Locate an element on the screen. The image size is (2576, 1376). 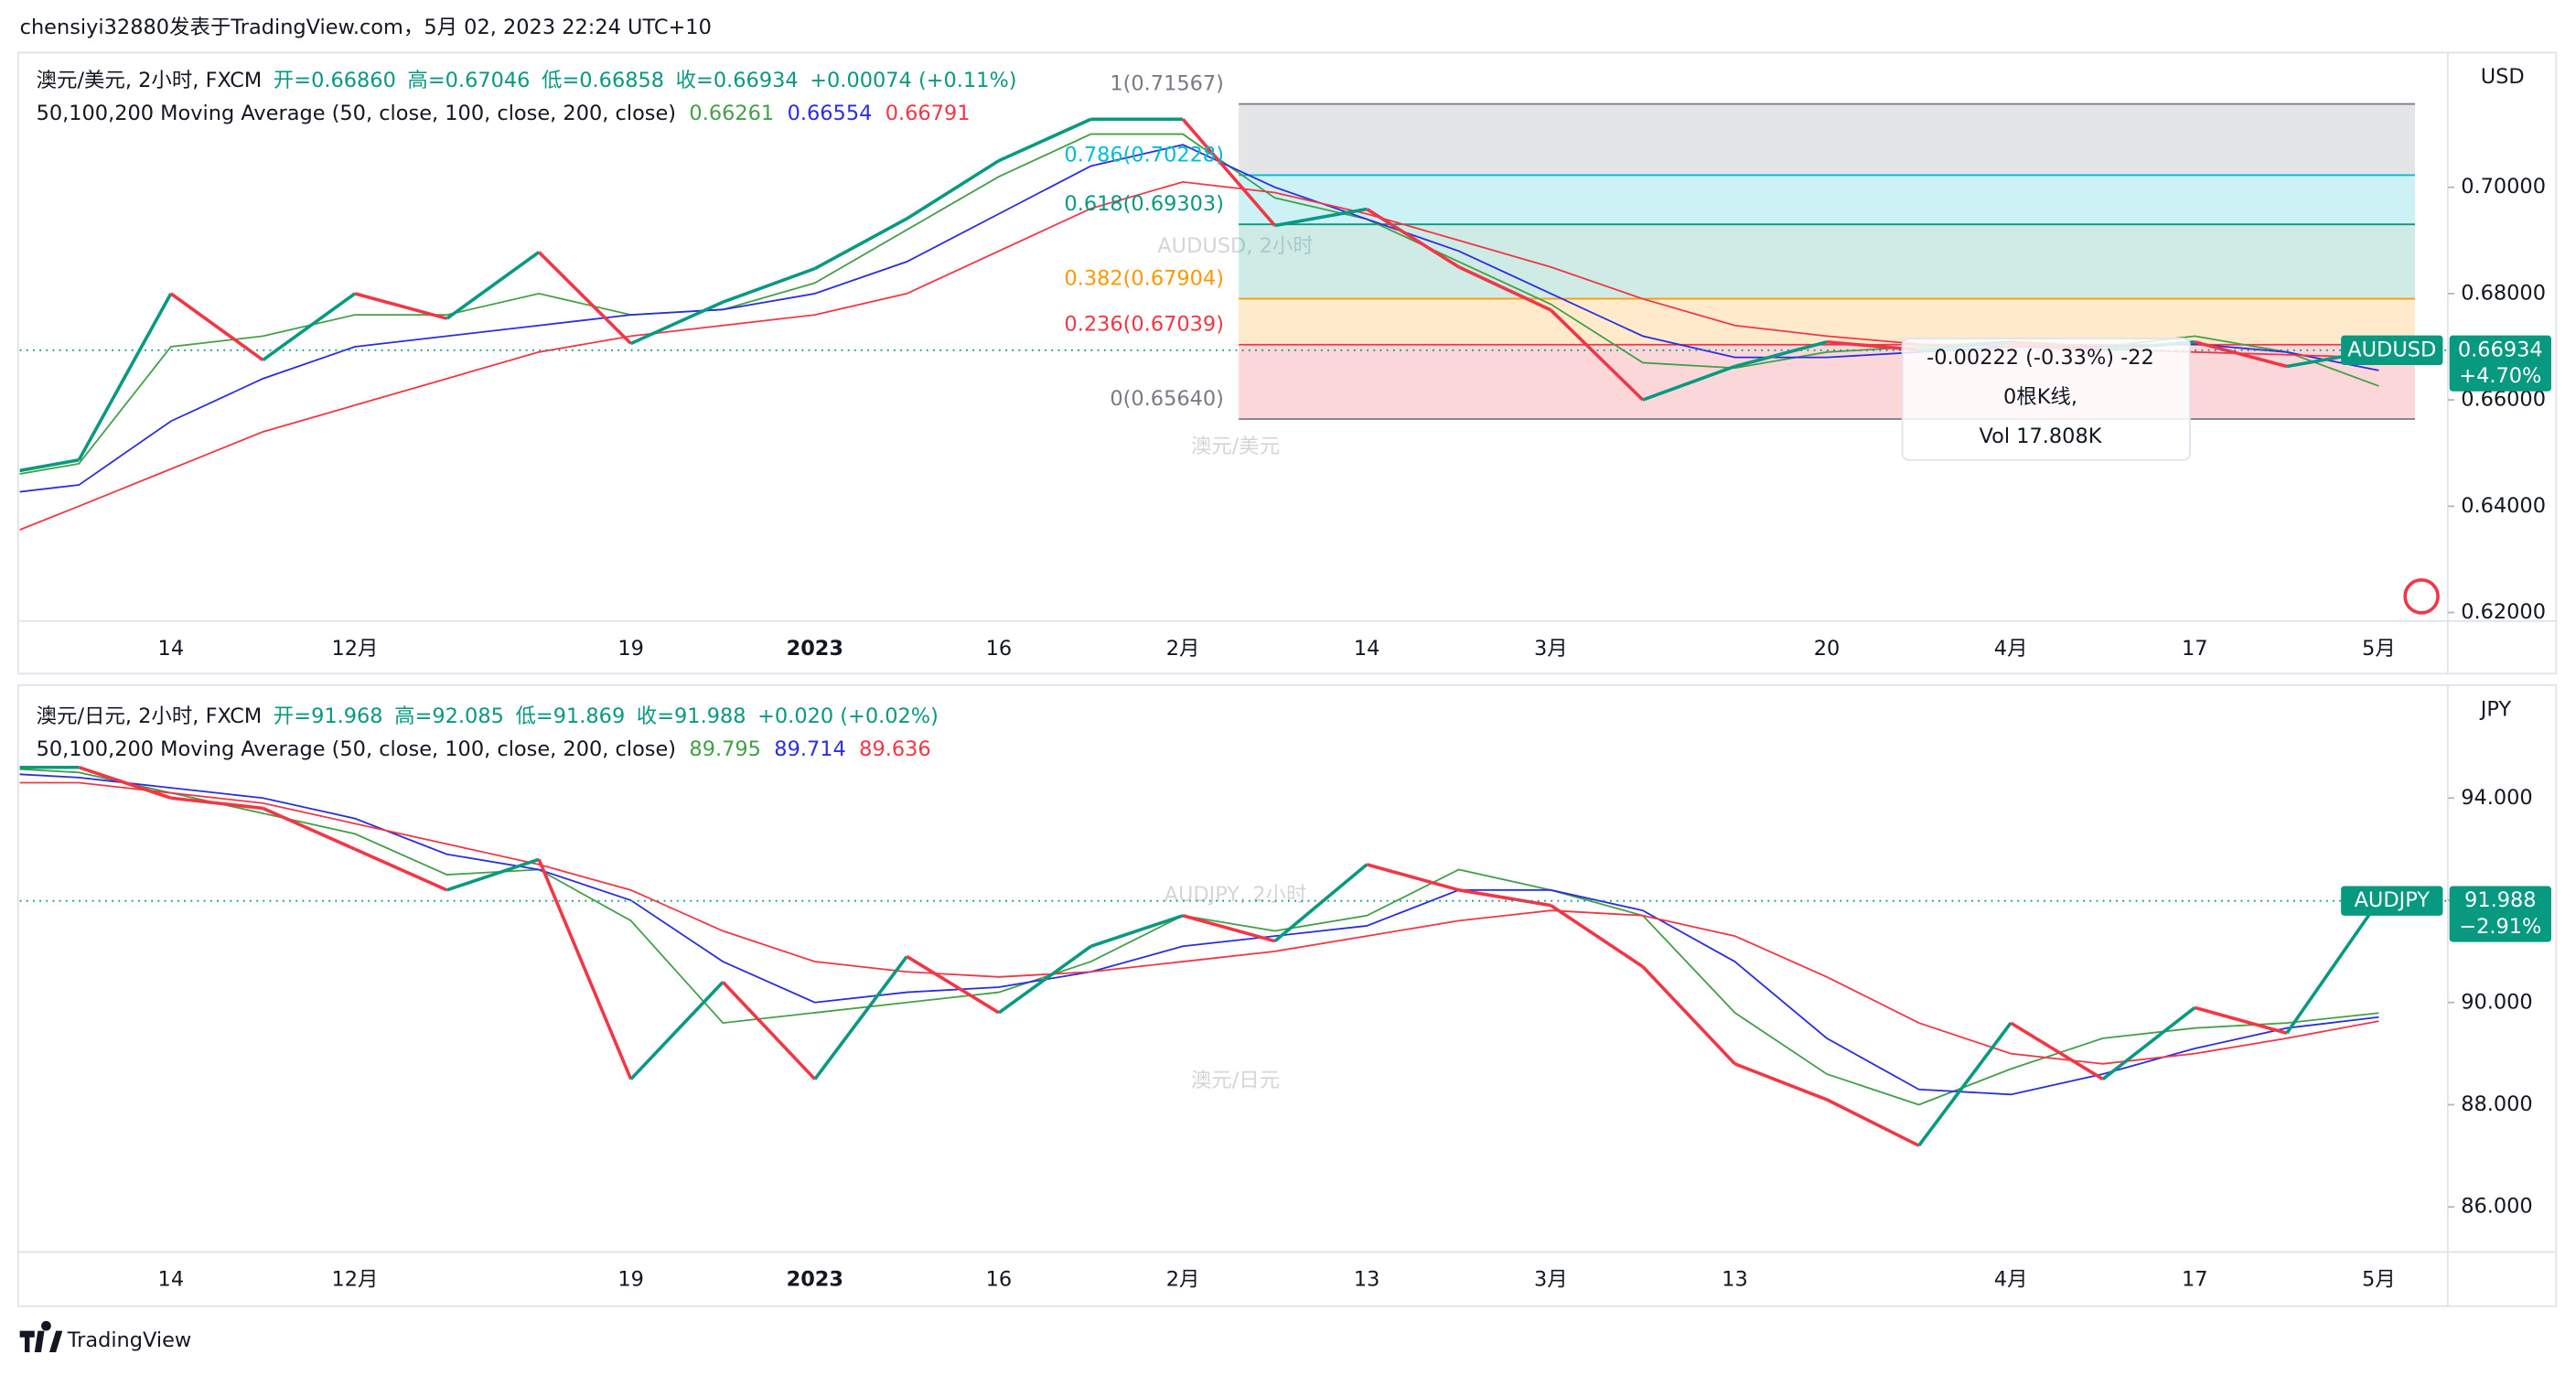
y-tick-label: 88.000 is located at coordinates (2497, 1104).